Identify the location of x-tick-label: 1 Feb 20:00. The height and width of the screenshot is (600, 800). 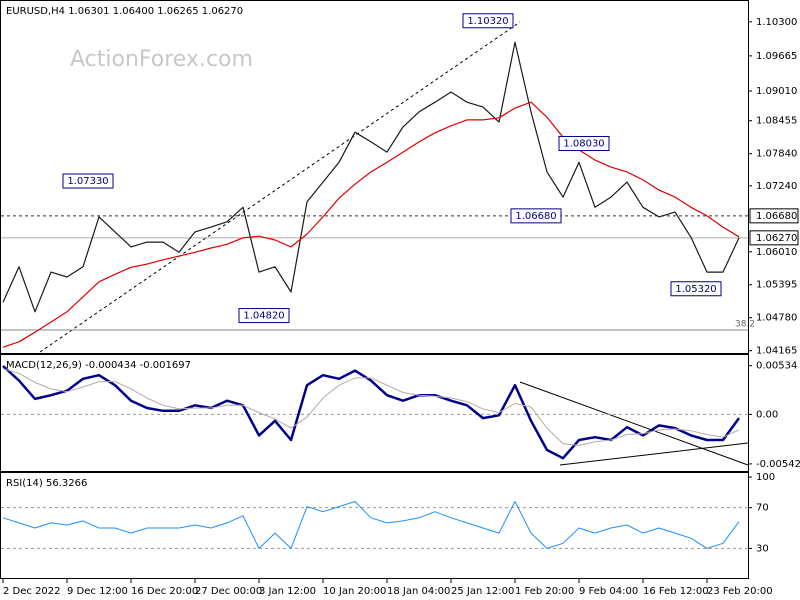
(544, 591).